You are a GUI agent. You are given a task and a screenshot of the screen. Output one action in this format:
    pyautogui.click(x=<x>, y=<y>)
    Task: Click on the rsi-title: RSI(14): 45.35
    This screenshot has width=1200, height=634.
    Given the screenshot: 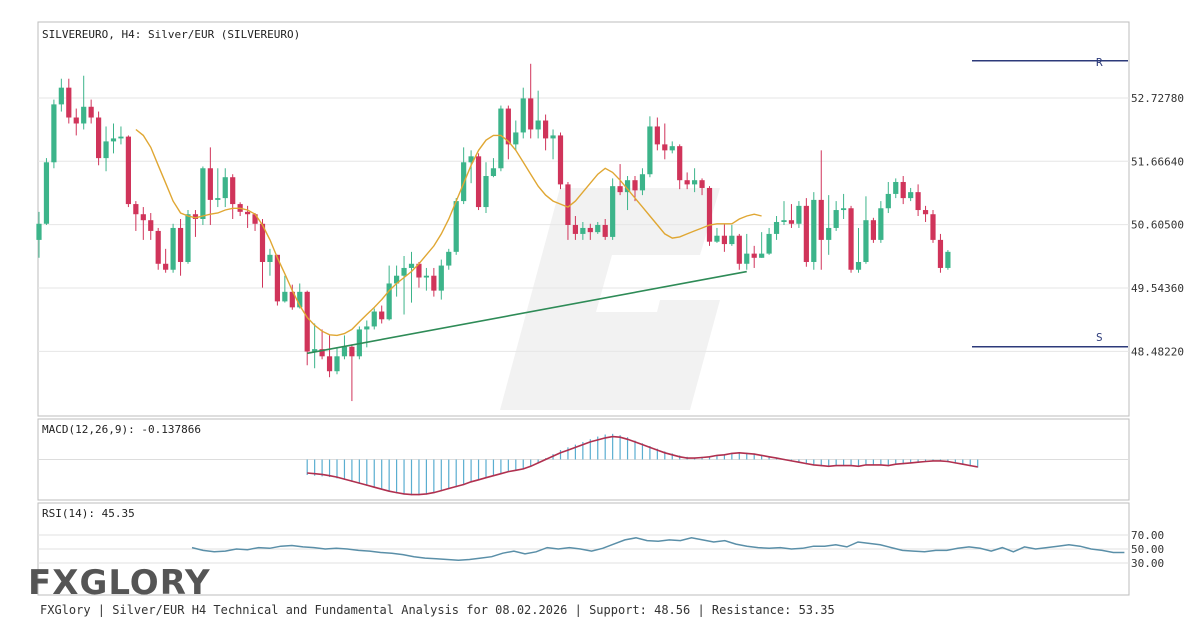 What is the action you would take?
    pyautogui.click(x=88, y=513)
    